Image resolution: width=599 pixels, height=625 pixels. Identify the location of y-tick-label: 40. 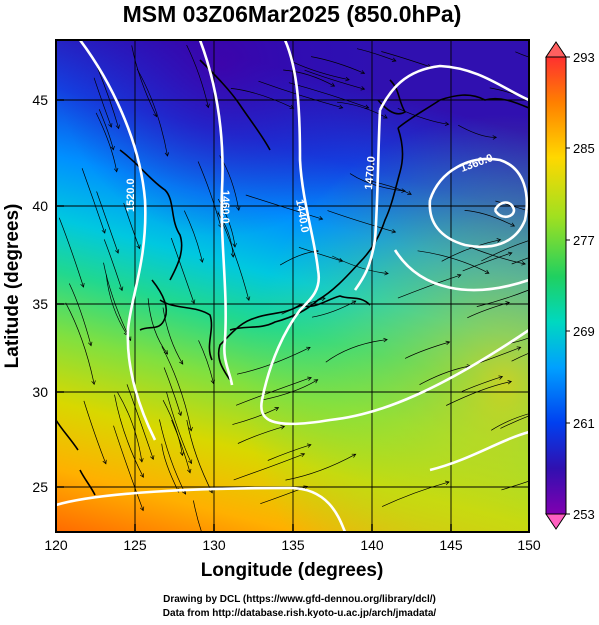
(40, 206).